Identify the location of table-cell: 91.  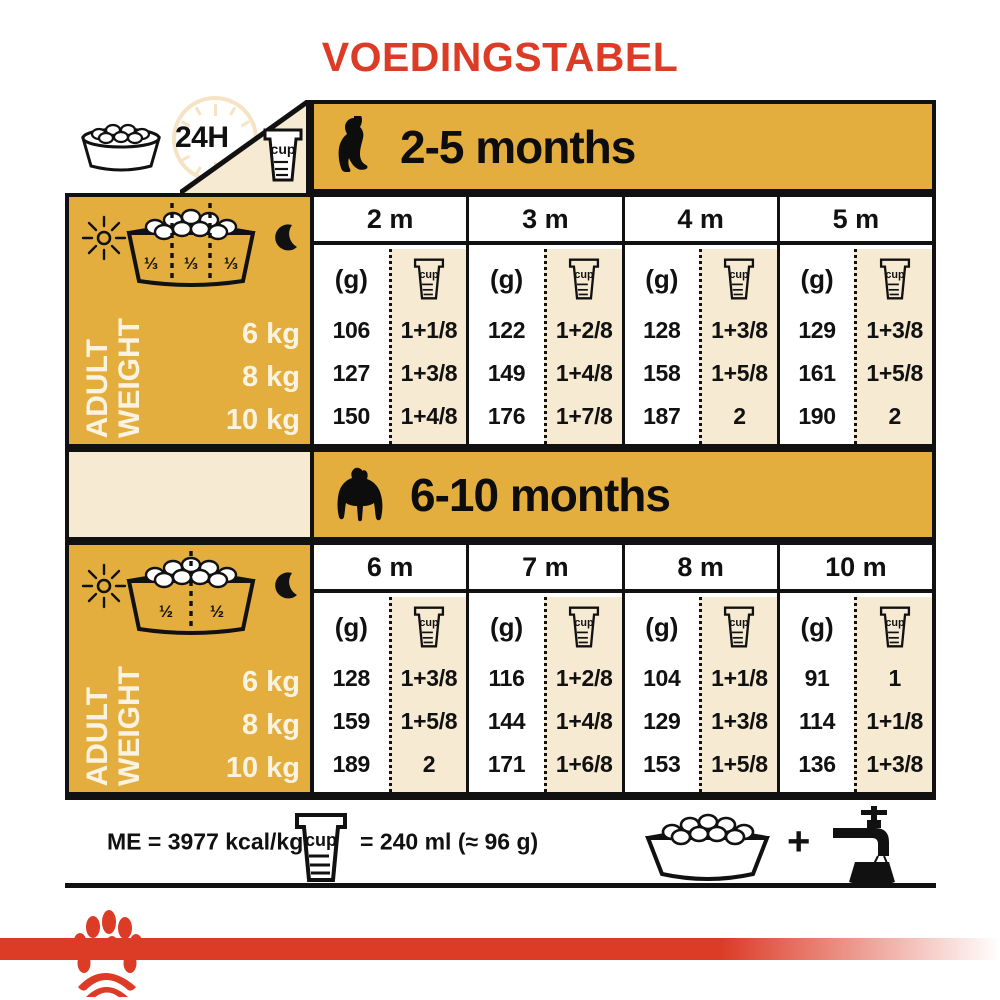
(817, 678).